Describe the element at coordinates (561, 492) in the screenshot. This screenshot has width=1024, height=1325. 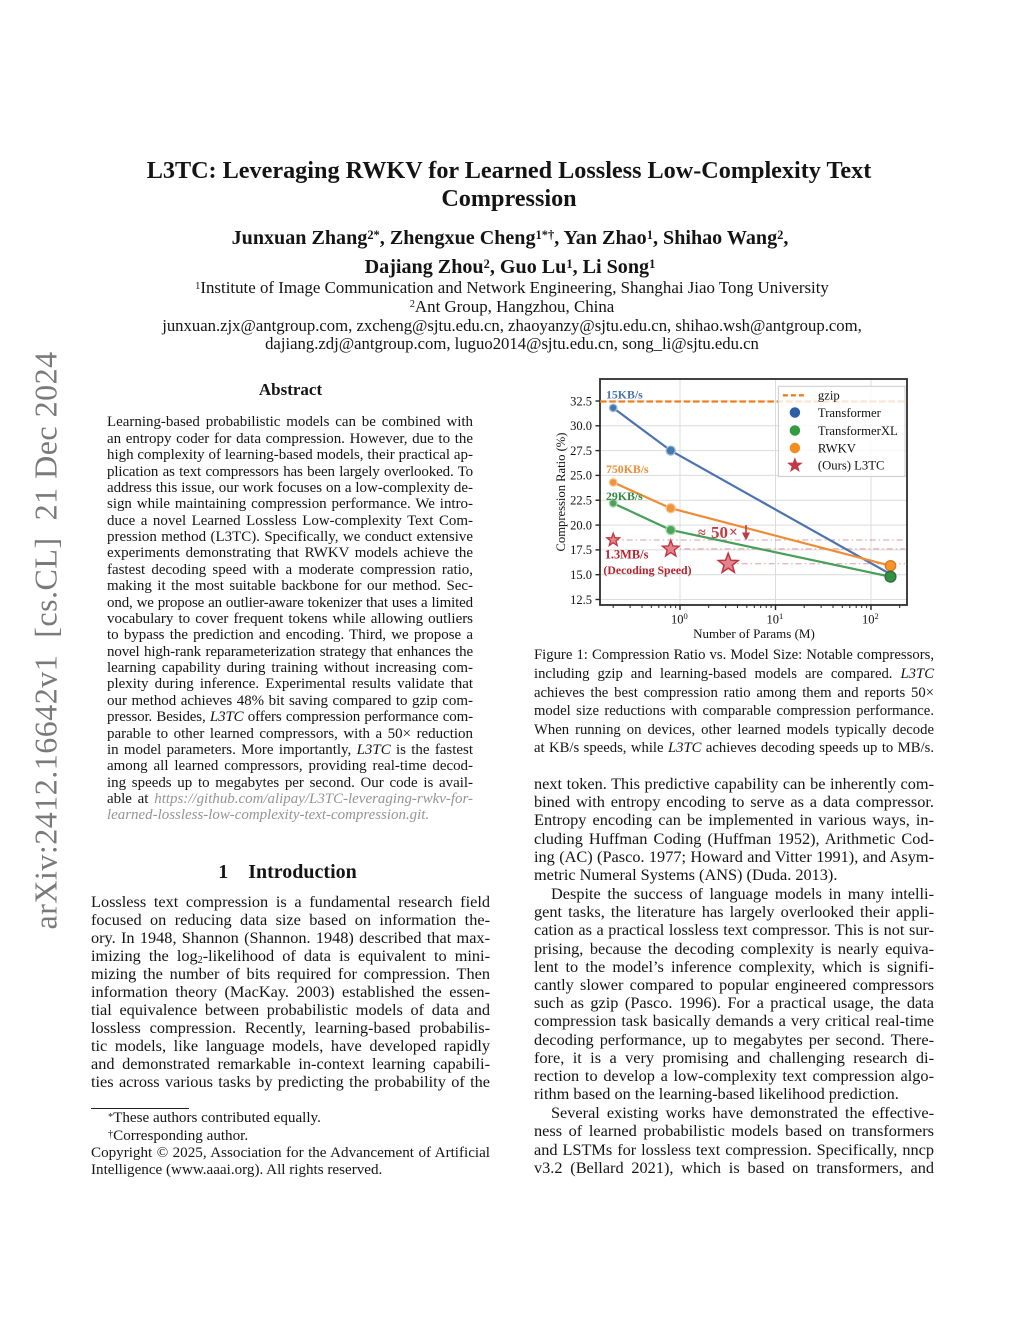
I see `svg-text: Compression Ratio (%)` at that location.